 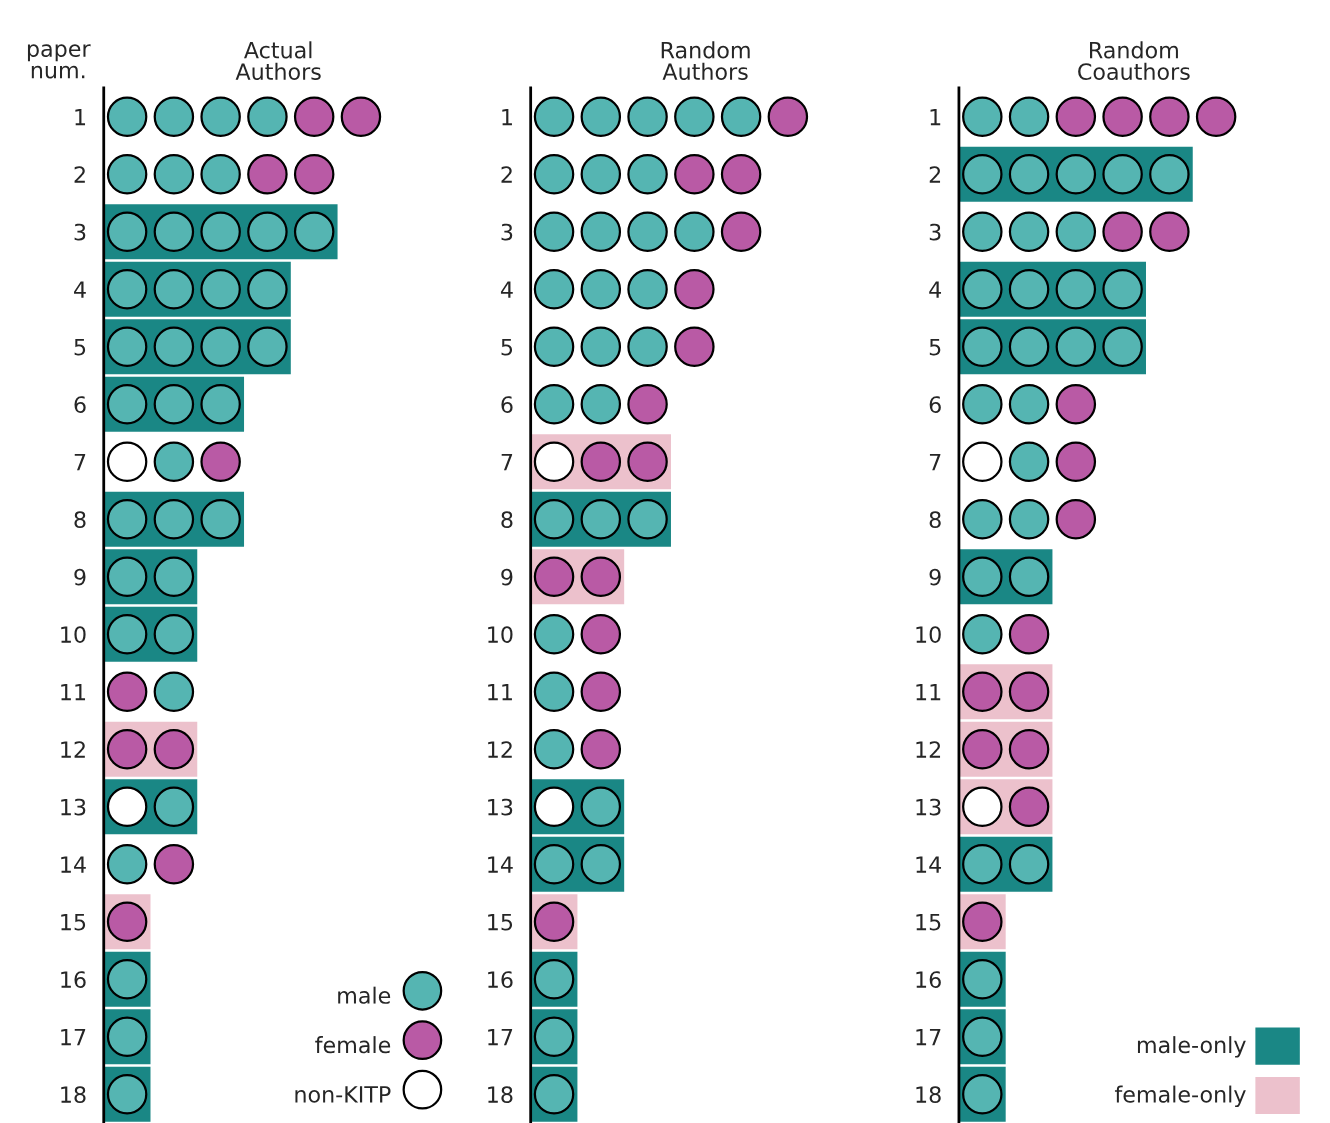 I want to click on legend-label: male-only, so click(x=1191, y=1047).